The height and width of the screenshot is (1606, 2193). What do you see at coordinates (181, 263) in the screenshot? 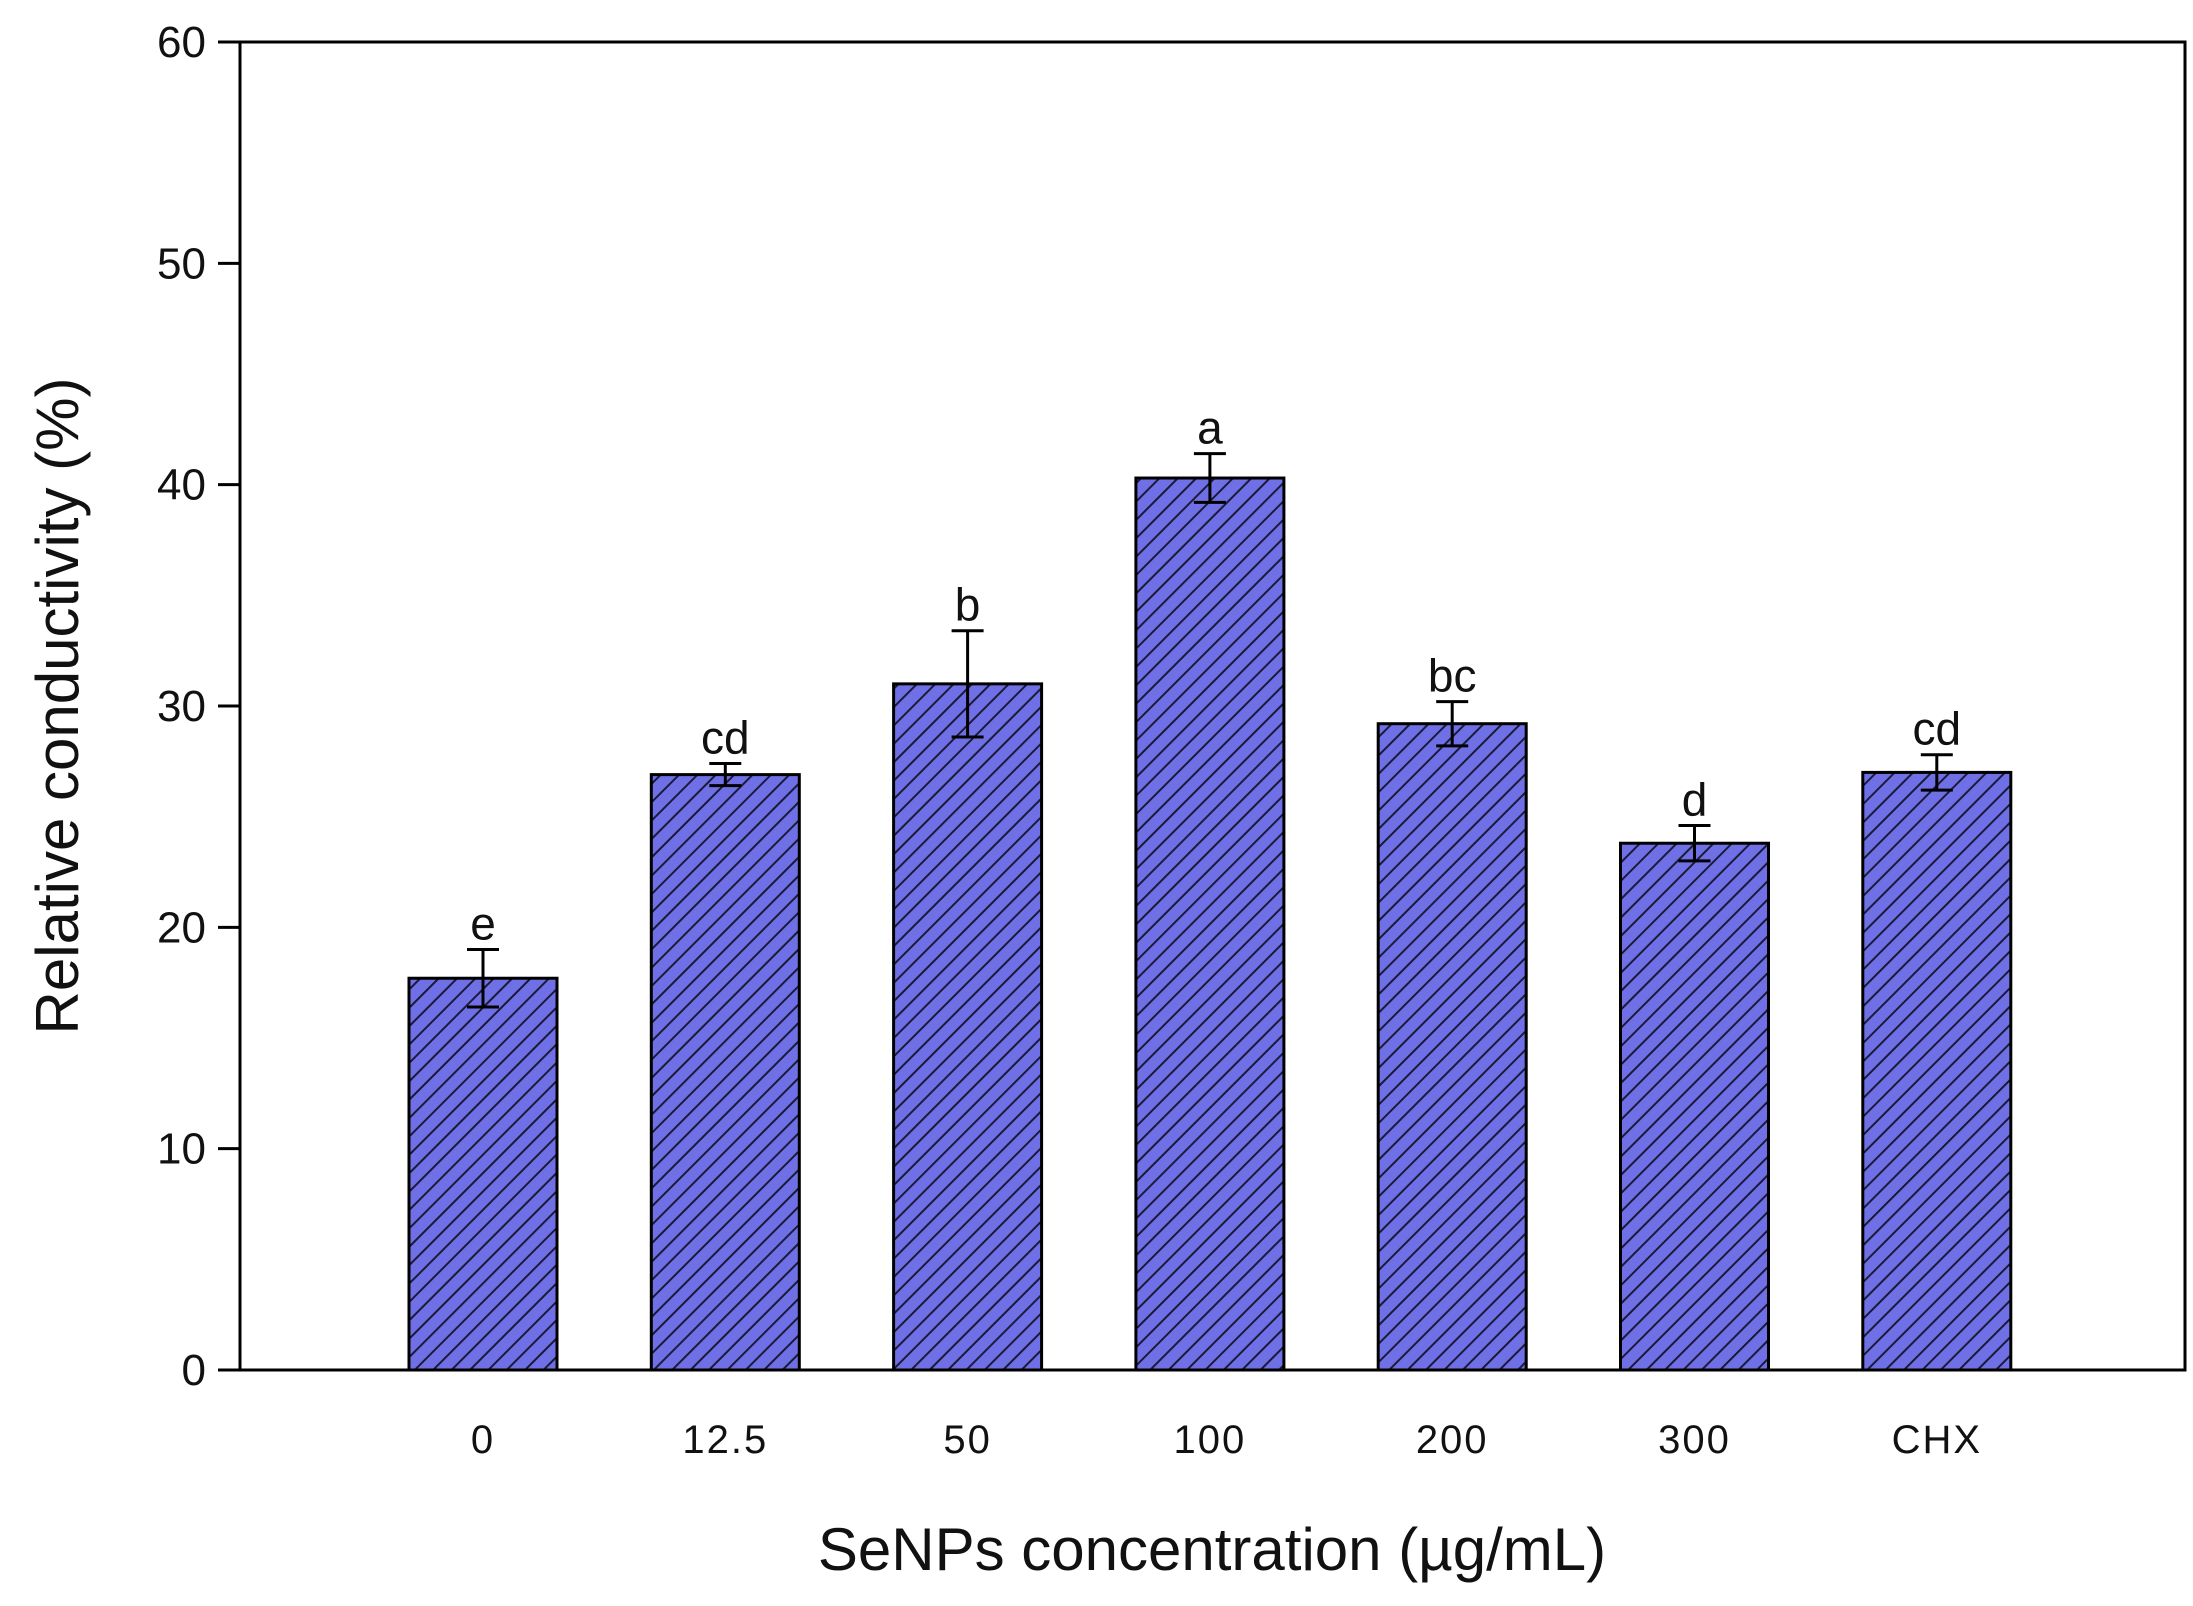
I see `y-tick-label: 50` at bounding box center [181, 263].